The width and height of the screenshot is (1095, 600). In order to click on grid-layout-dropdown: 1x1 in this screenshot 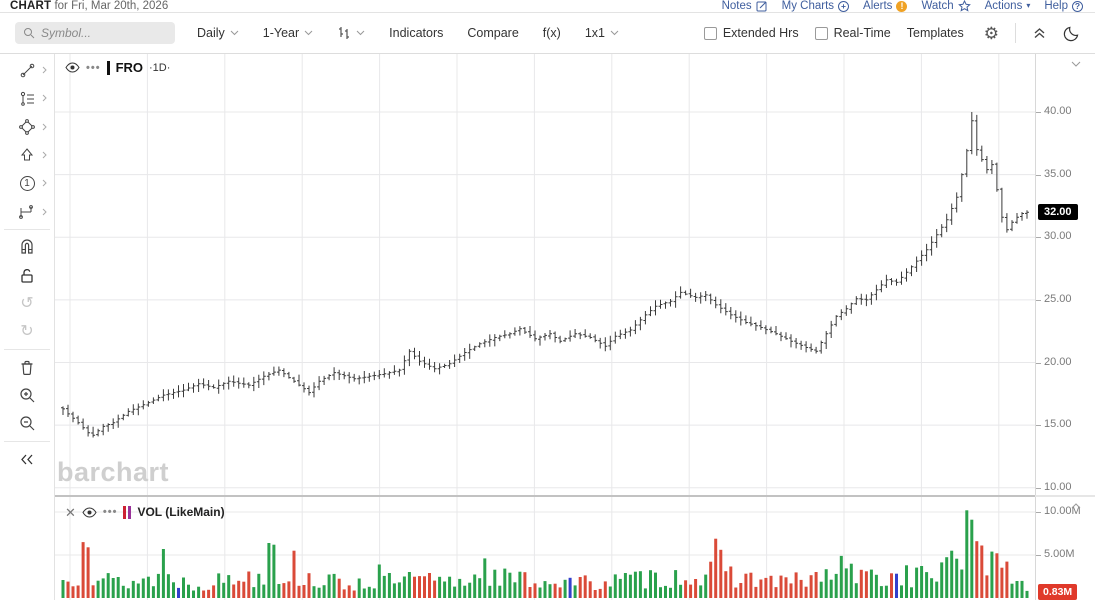, I will do `click(602, 33)`.